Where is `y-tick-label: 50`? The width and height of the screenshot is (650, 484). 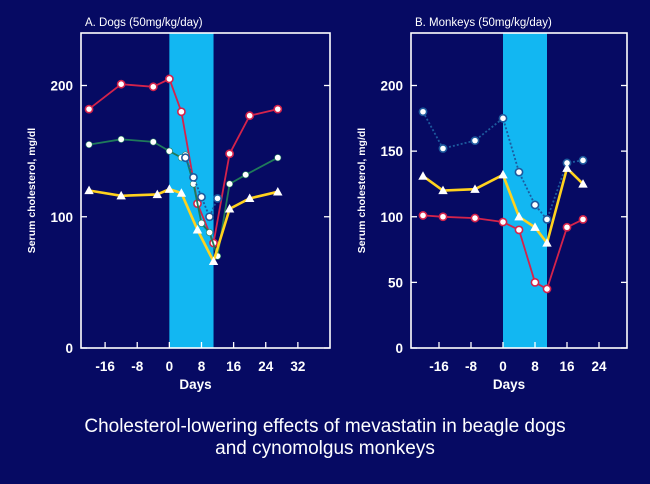 y-tick-label: 50 is located at coordinates (395, 282).